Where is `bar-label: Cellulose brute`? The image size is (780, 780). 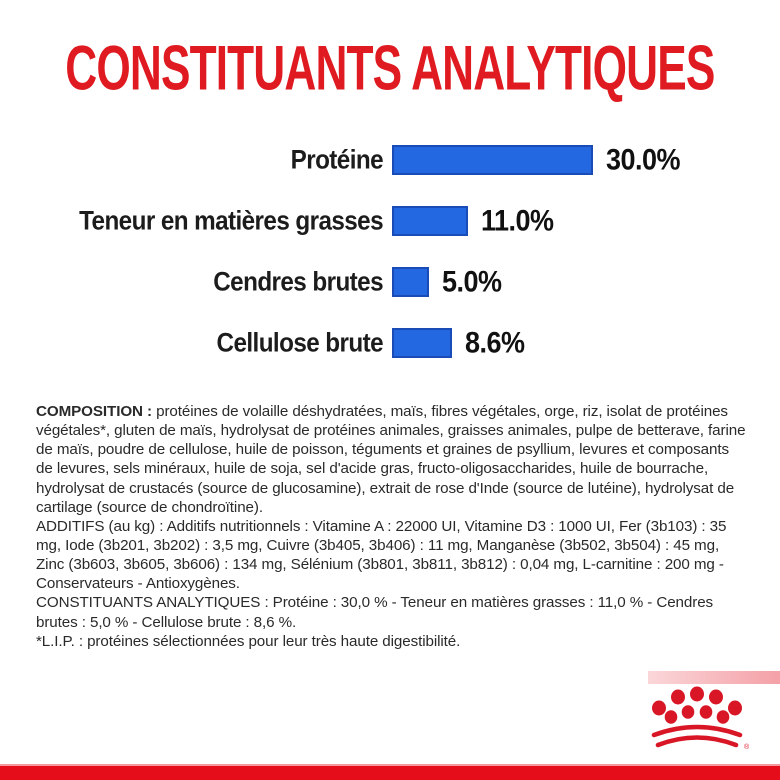
bar-label: Cellulose brute is located at coordinates (300, 342).